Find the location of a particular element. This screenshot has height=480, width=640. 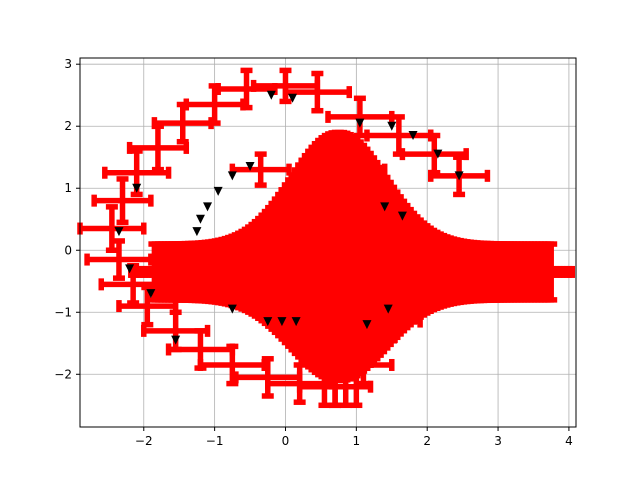

x-tick-label: 4 is located at coordinates (569, 441).